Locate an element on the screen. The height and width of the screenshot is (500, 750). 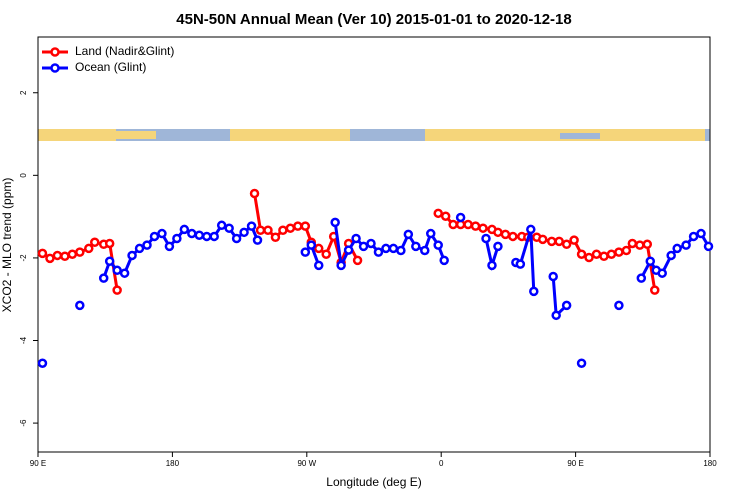
y-tick-label: 2 is located at coordinates (23, 92).